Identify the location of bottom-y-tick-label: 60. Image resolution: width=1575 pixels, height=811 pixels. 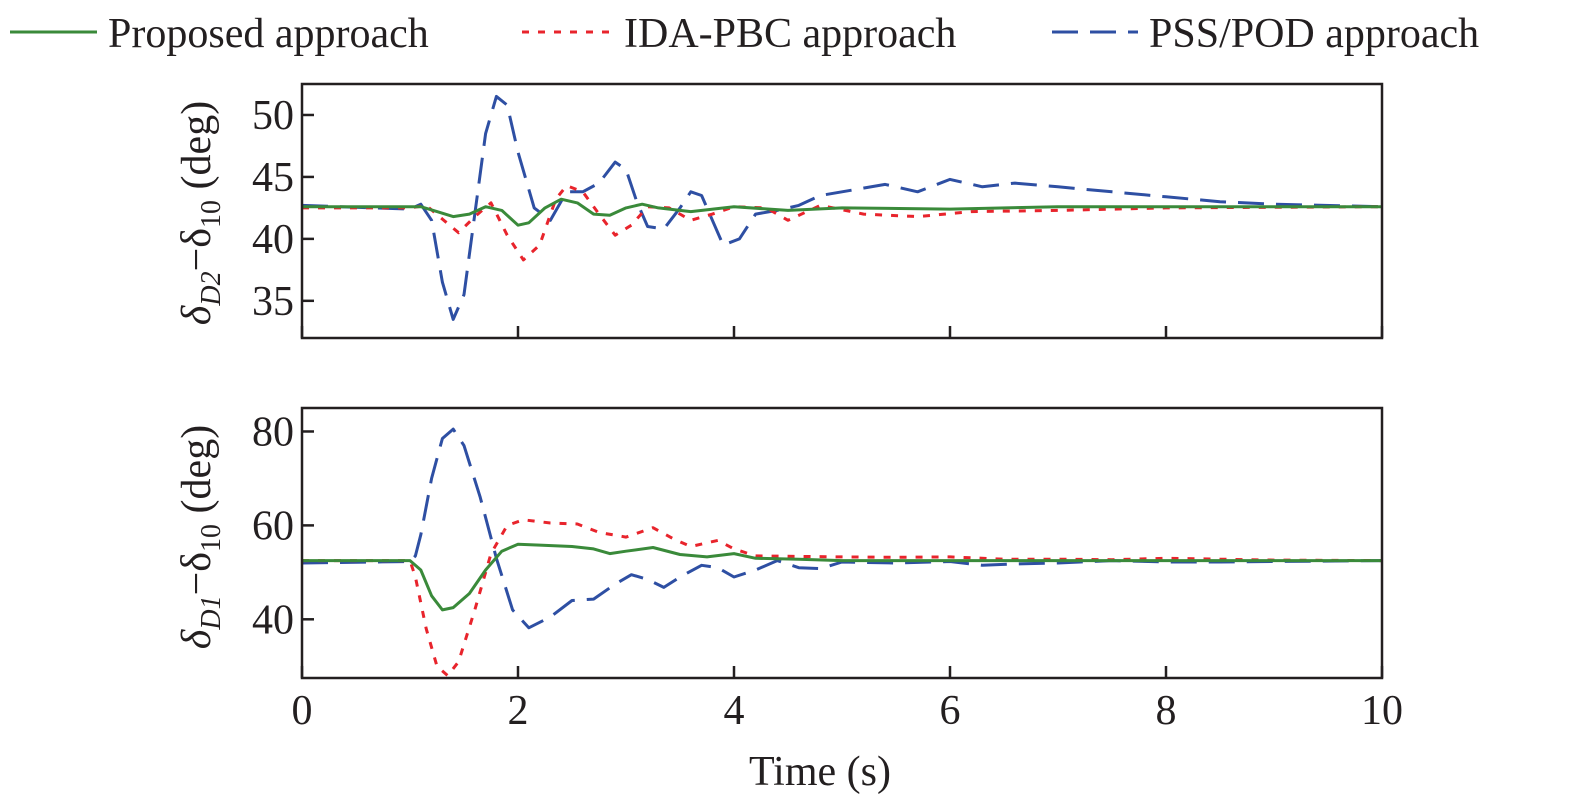
(273, 526).